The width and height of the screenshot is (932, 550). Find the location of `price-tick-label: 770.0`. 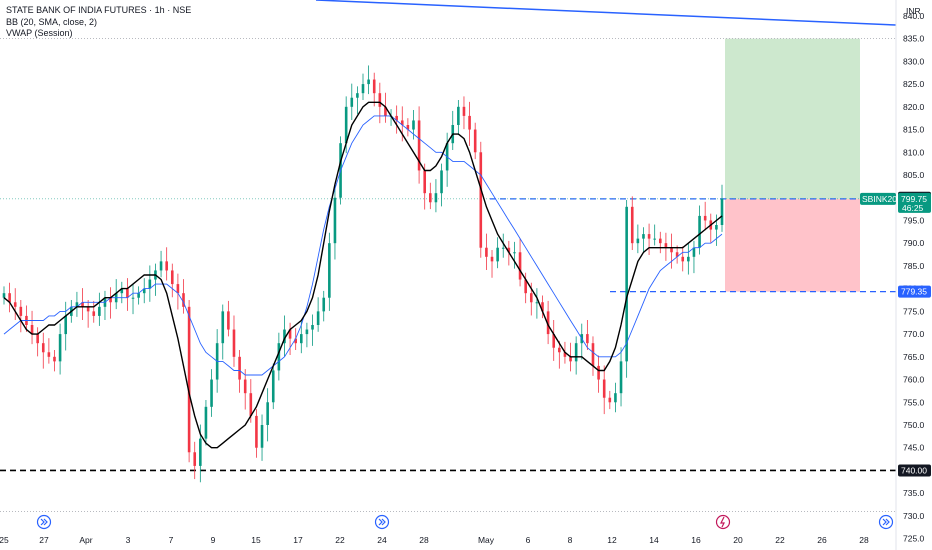

price-tick-label: 770.0 is located at coordinates (914, 334).